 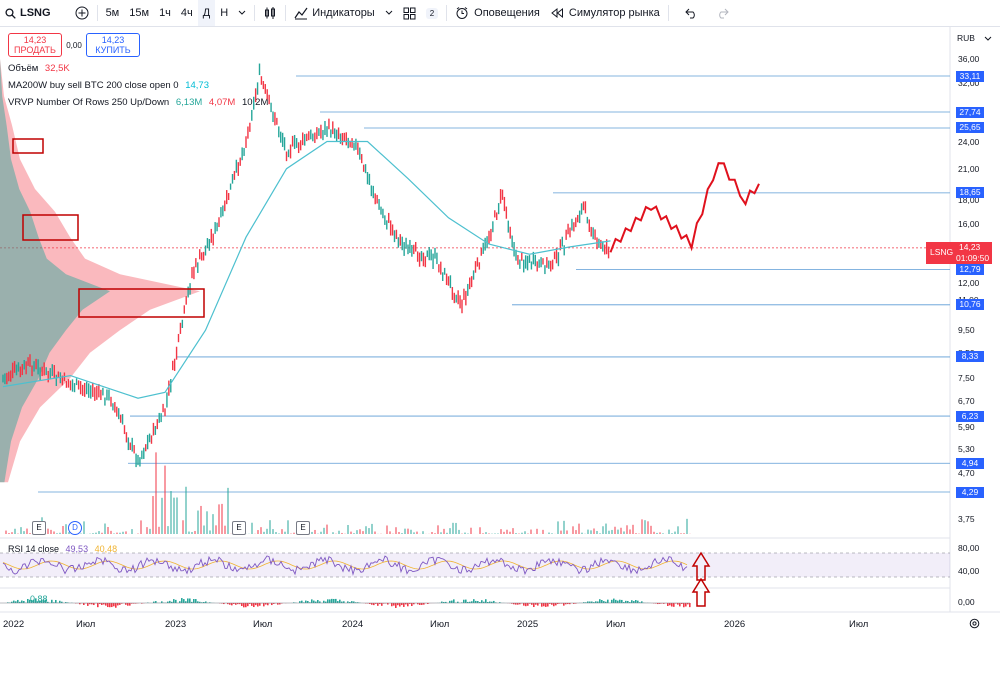 I want to click on dividend-marker: D, so click(x=75, y=528).